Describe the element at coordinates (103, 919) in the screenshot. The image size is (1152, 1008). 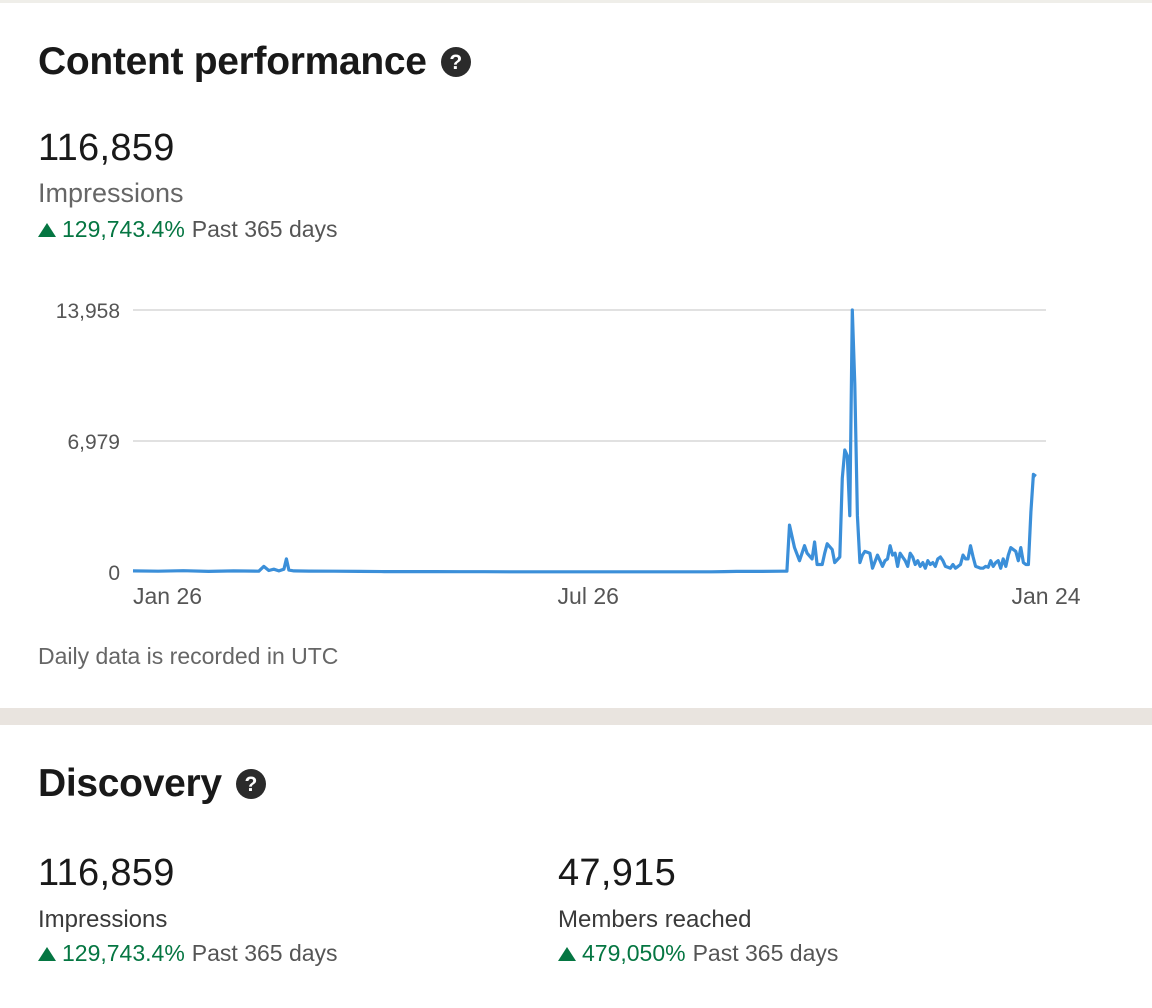
I see `discovery-impressions-label: Impressions` at that location.